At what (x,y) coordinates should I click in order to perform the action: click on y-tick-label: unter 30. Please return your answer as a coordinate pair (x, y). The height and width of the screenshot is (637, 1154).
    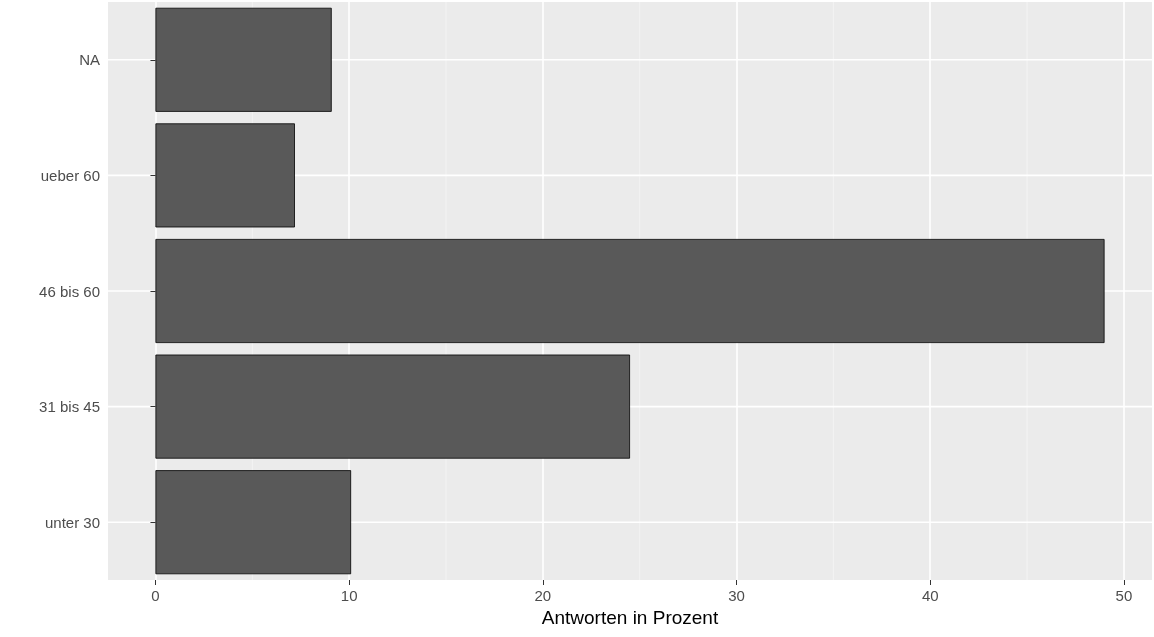
    Looking at the image, I should click on (72, 522).